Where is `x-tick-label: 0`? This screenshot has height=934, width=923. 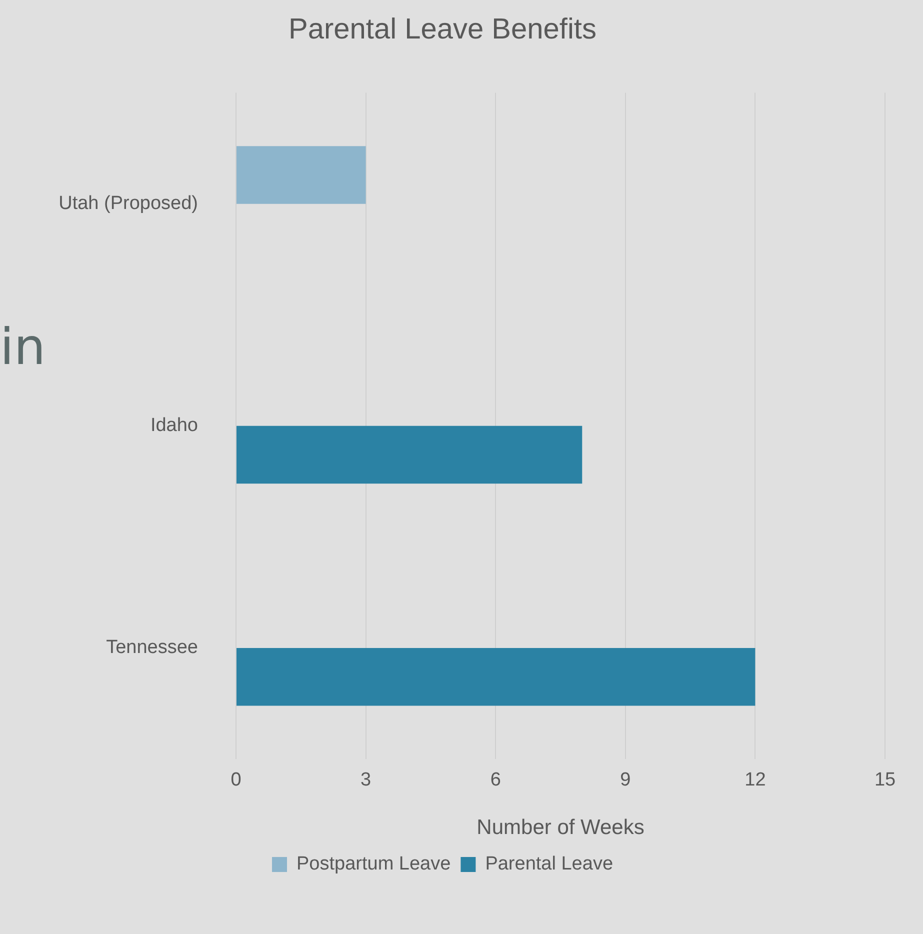 x-tick-label: 0 is located at coordinates (236, 780).